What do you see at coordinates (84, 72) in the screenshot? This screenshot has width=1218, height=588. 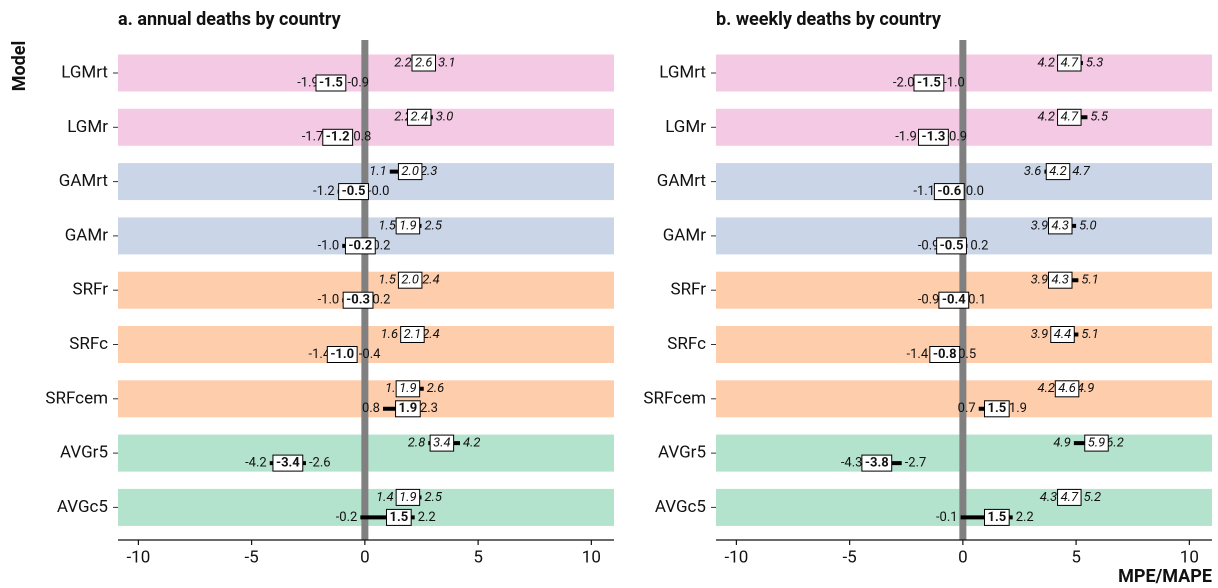 I see `category-label: LGMrt` at bounding box center [84, 72].